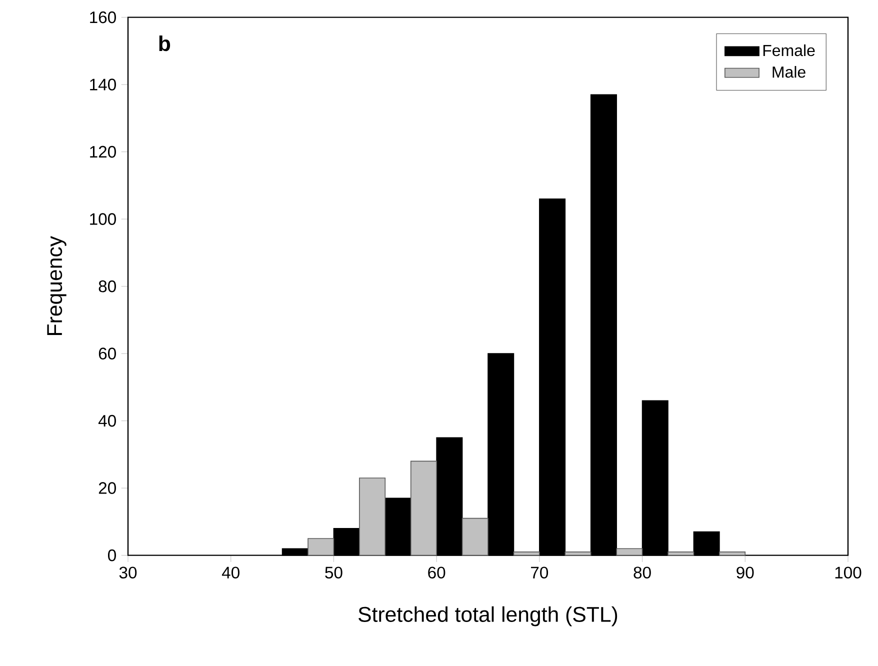 Image resolution: width=878 pixels, height=666 pixels. Describe the element at coordinates (745, 572) in the screenshot. I see `x-tick-label: 90` at that location.